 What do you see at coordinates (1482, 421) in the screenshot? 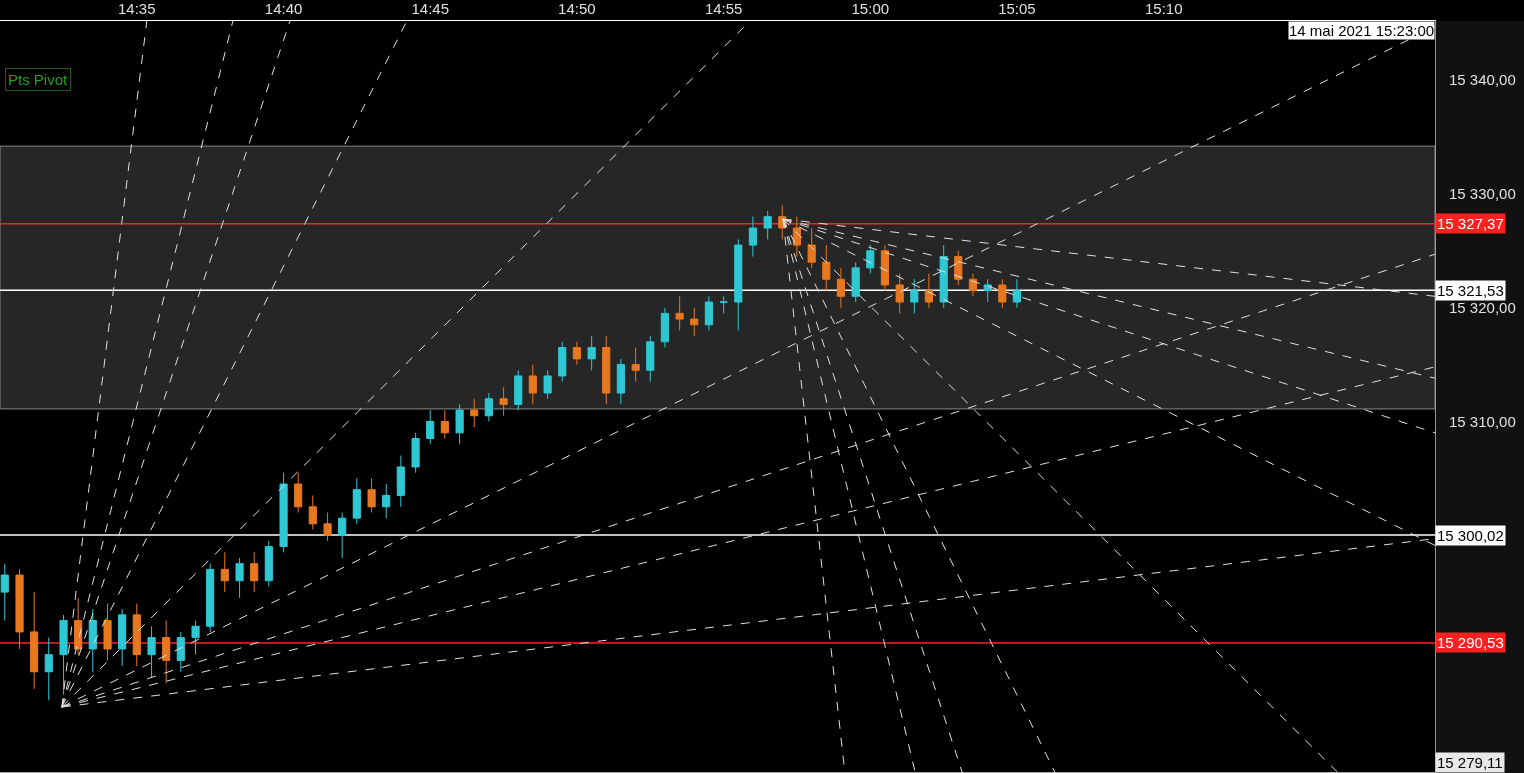
I see `y-tick-label: 15 310,00` at bounding box center [1482, 421].